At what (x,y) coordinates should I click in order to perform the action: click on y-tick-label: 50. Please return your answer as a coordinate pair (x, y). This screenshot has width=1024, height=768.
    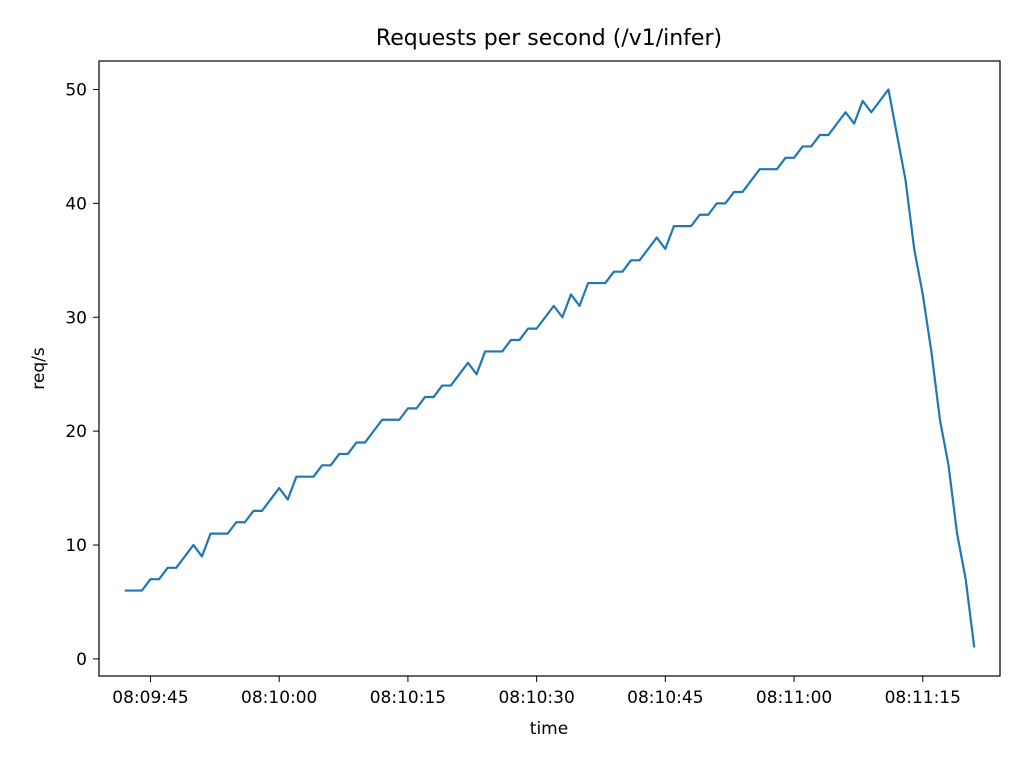
    Looking at the image, I should click on (76, 90).